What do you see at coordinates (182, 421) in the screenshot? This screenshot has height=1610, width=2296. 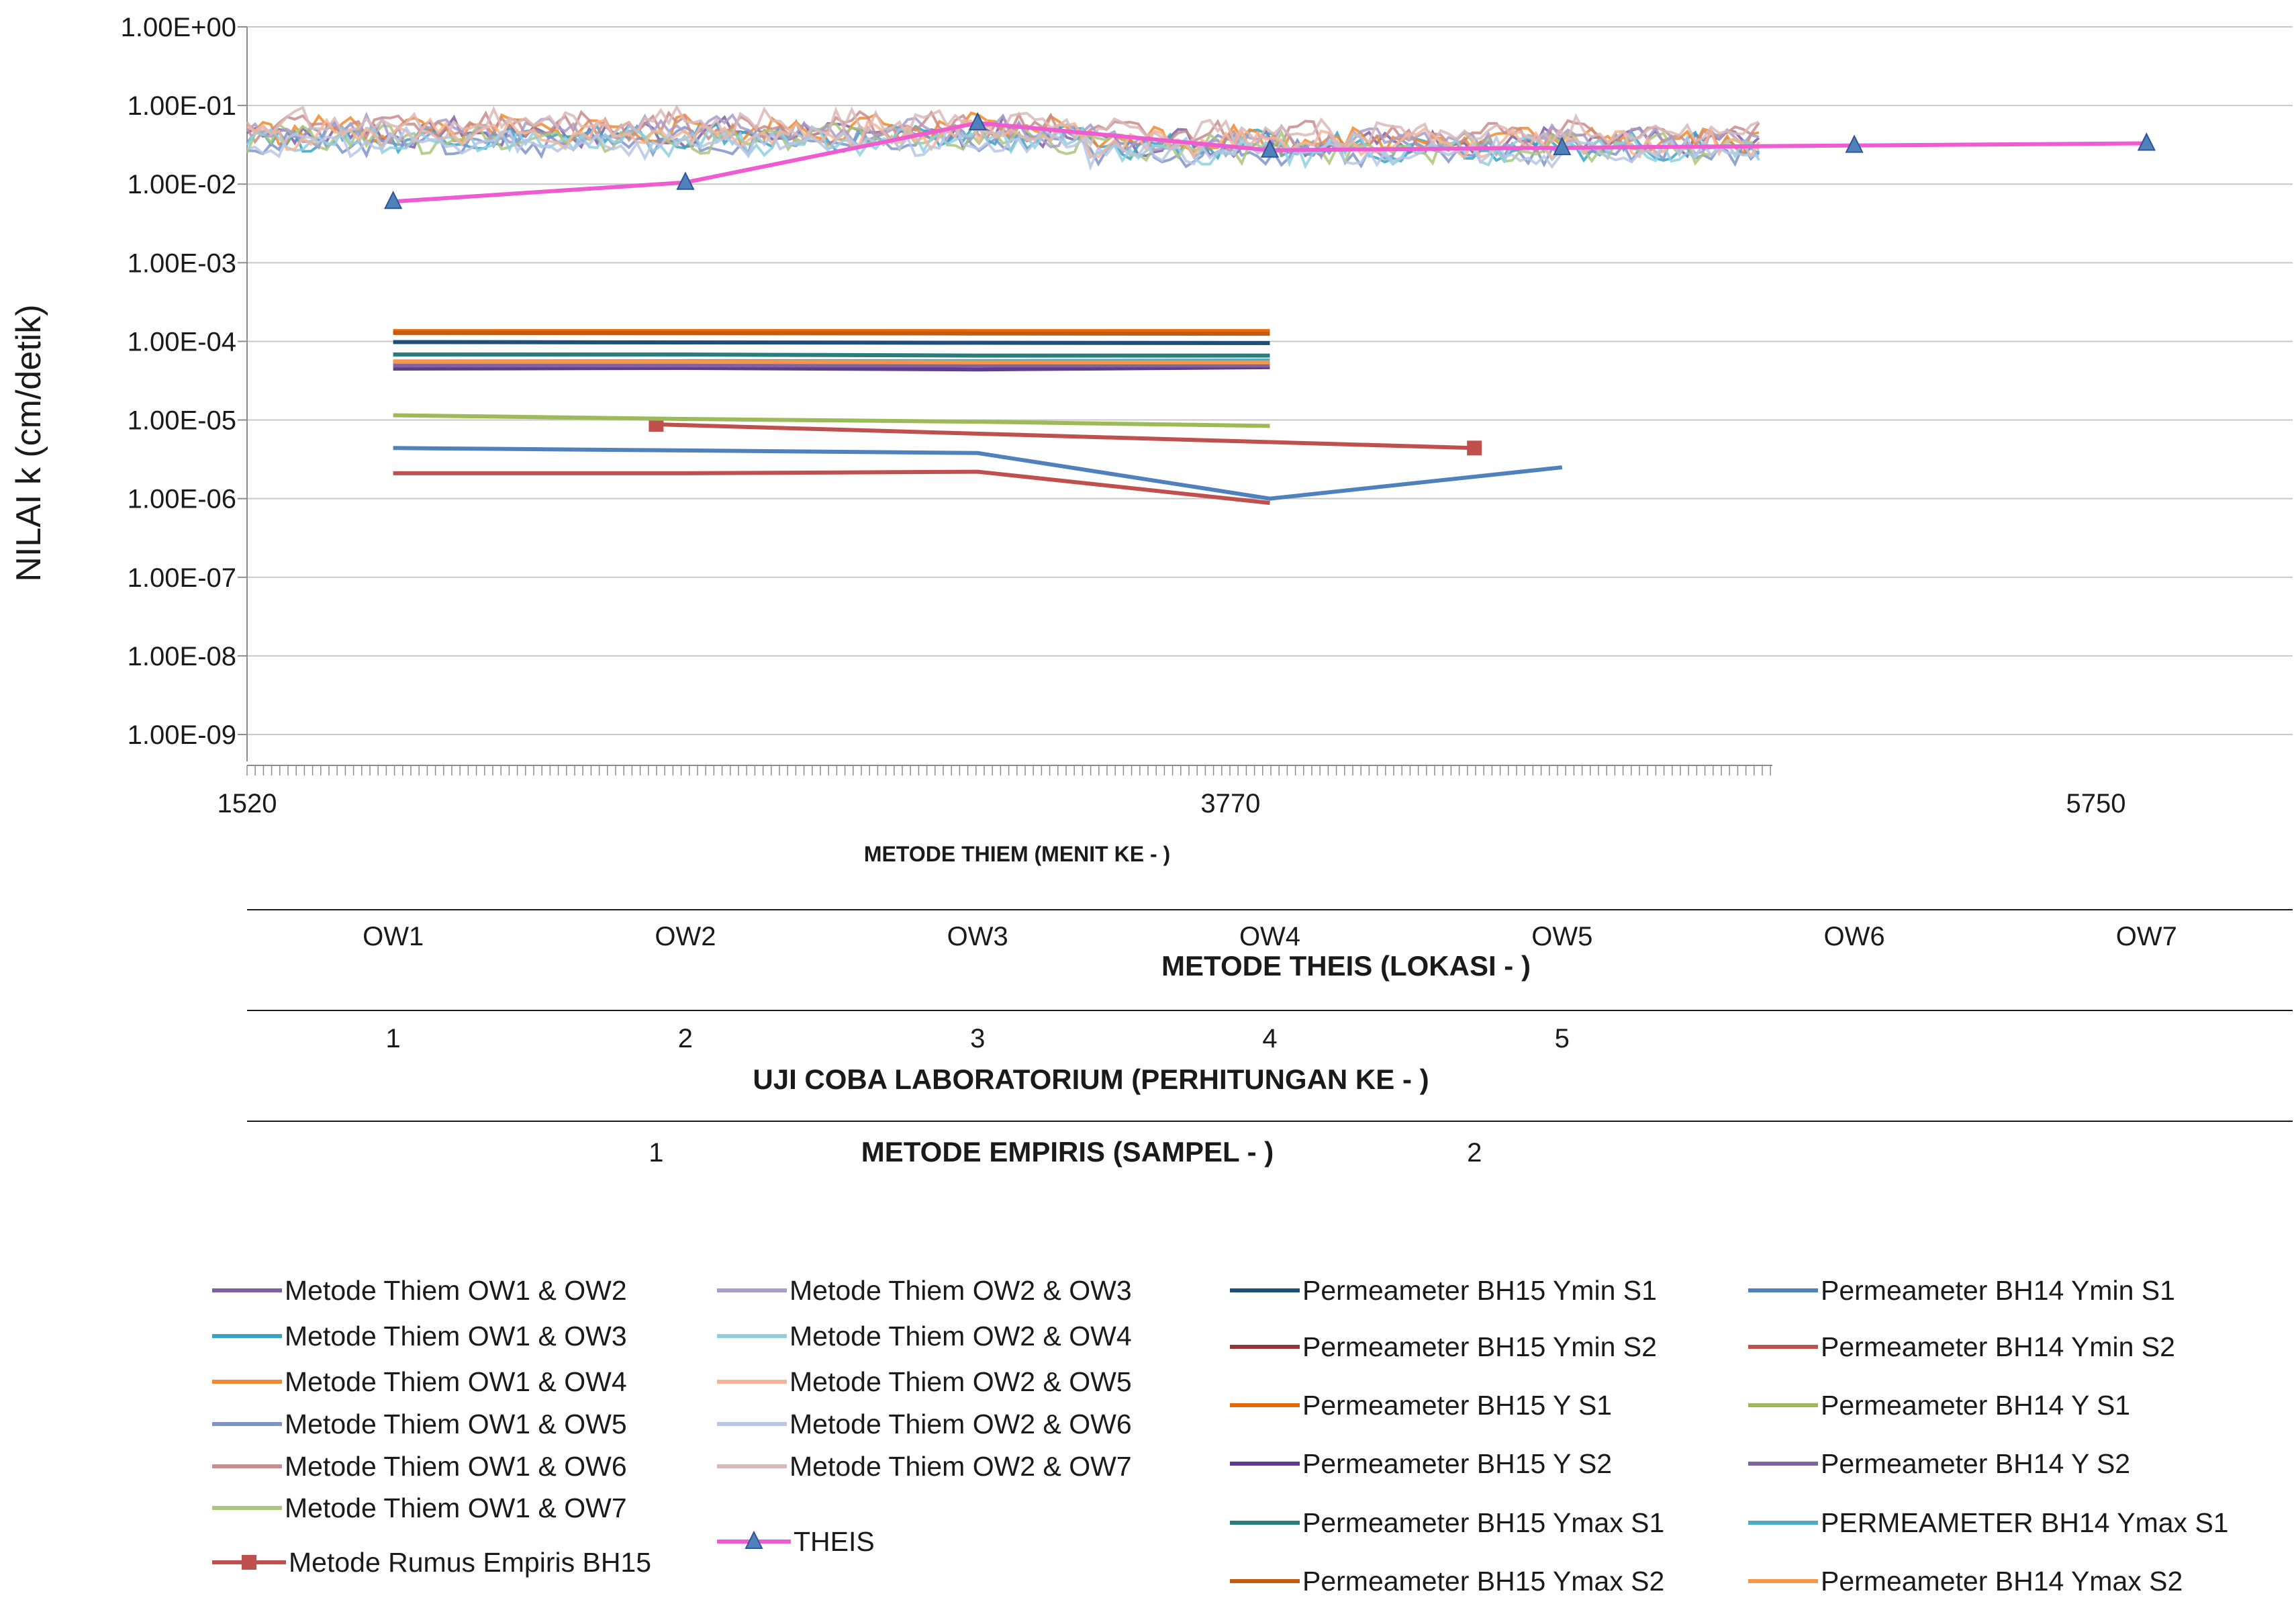 I see `y-tick-label: 1.00E-05` at bounding box center [182, 421].